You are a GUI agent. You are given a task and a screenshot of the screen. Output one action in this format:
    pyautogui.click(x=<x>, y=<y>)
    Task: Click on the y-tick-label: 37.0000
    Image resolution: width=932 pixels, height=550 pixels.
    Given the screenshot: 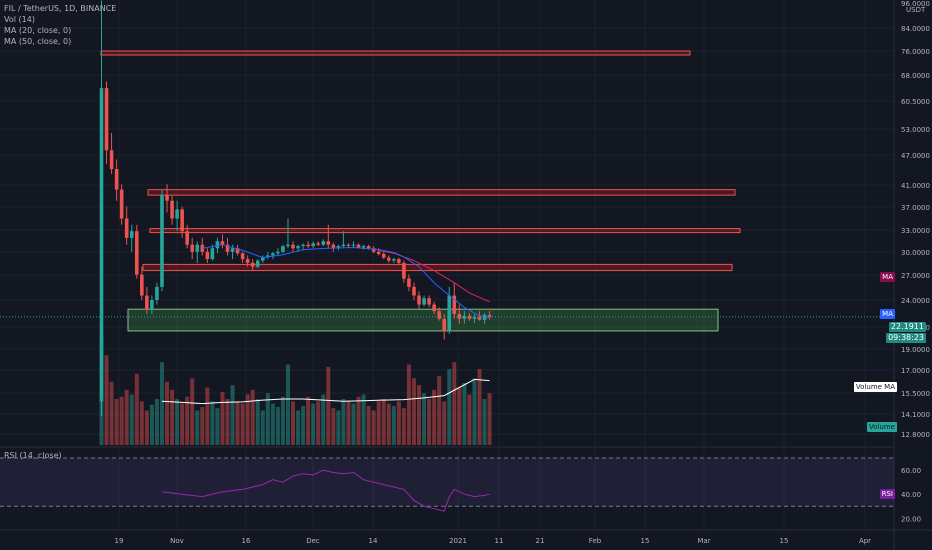 What is the action you would take?
    pyautogui.click(x=915, y=208)
    